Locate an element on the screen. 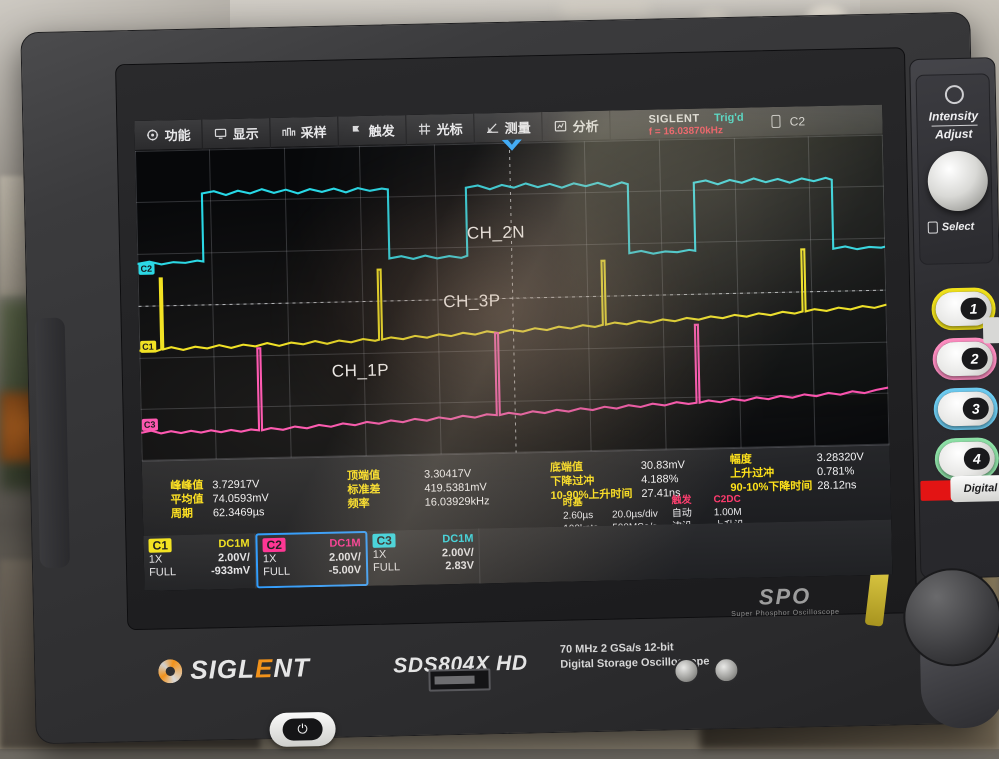 The height and width of the screenshot is (759, 999). channel-3-button: 3 is located at coordinates (966, 409).